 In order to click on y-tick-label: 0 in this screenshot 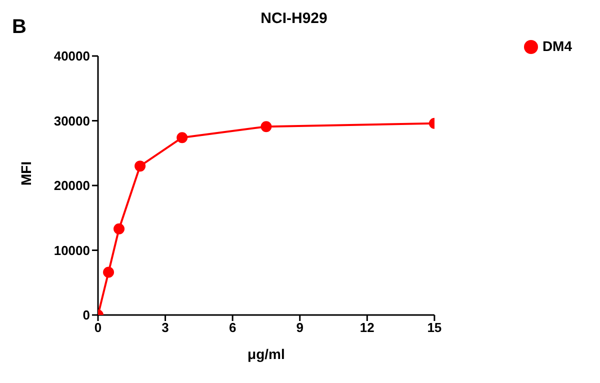, I will do `click(86, 315)`.